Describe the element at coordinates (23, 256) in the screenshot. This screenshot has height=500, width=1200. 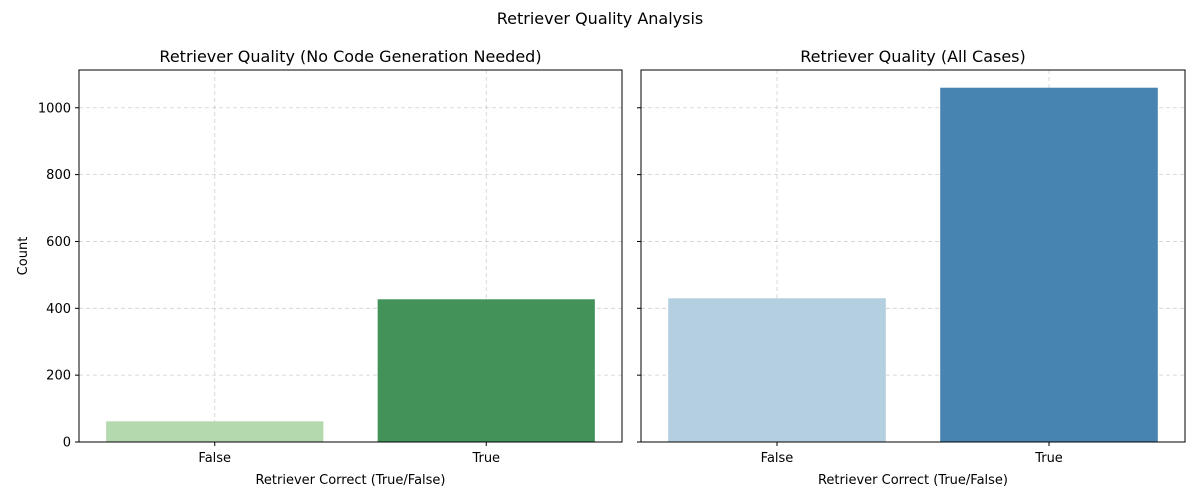
I see `y-axis-label: Count` at that location.